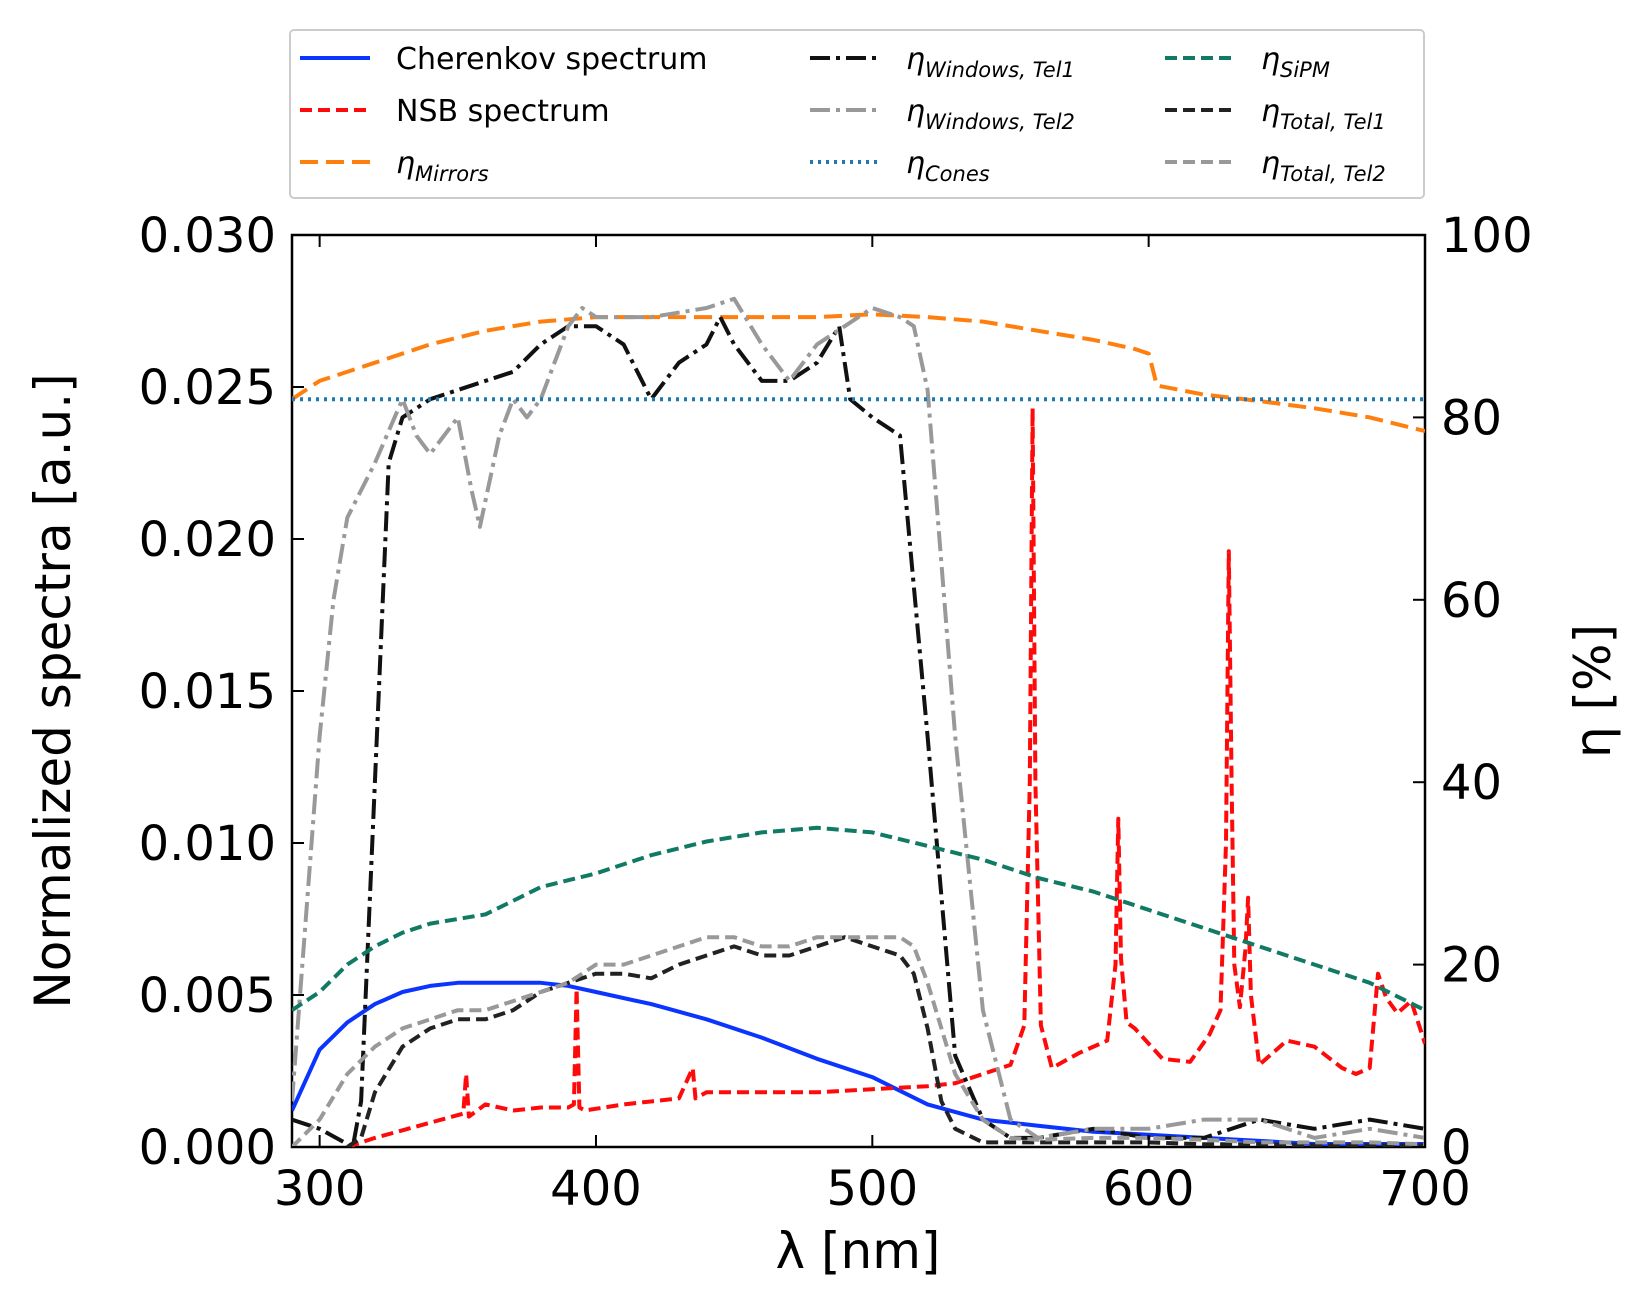 The width and height of the screenshot is (1652, 1306). What do you see at coordinates (1471, 783) in the screenshot?
I see `y-right-tick-label: 40` at bounding box center [1471, 783].